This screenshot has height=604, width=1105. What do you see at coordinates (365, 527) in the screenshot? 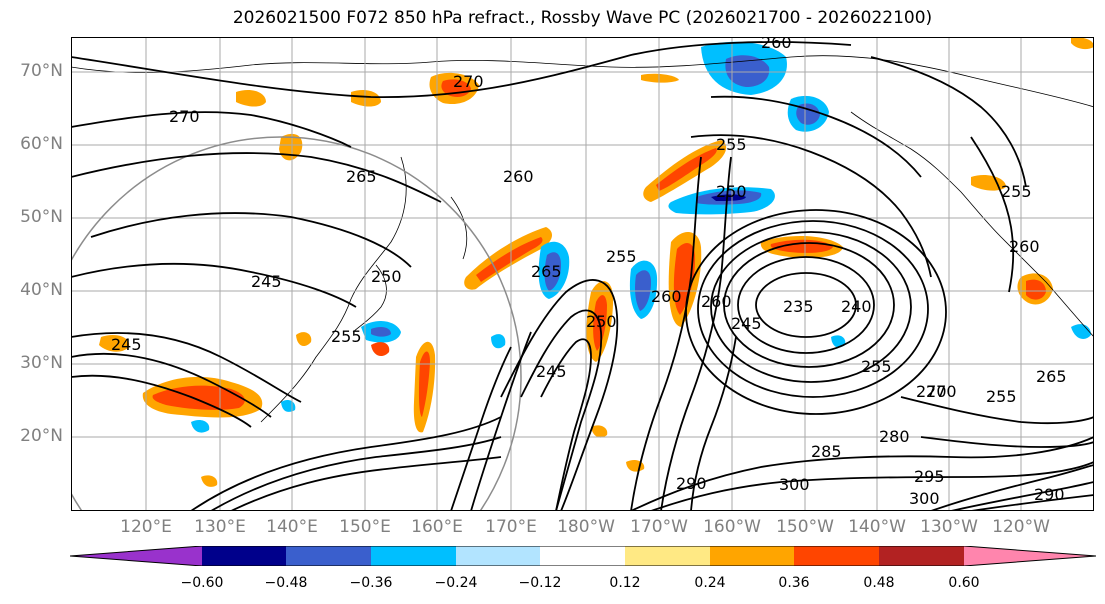
I see `lon-label-150e: 150°E` at bounding box center [365, 527].